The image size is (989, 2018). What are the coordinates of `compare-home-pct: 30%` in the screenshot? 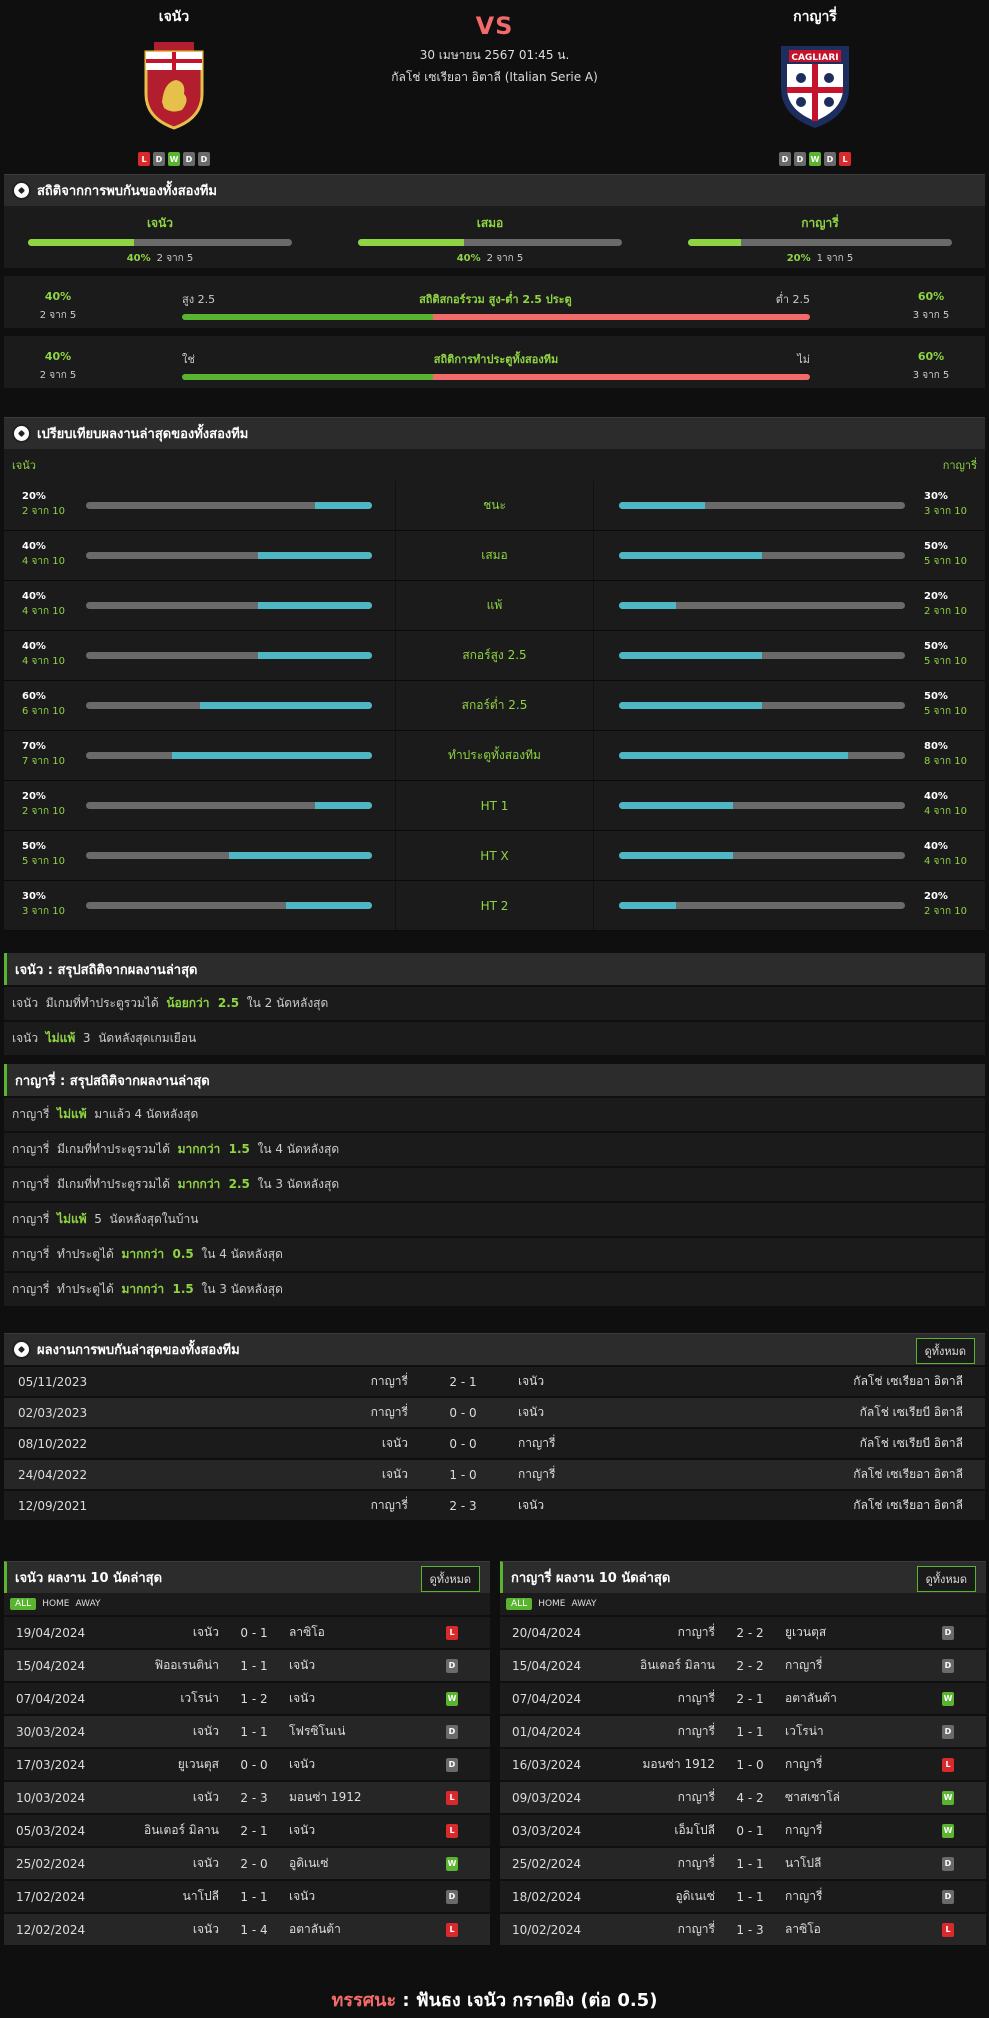 It's located at (34, 896).